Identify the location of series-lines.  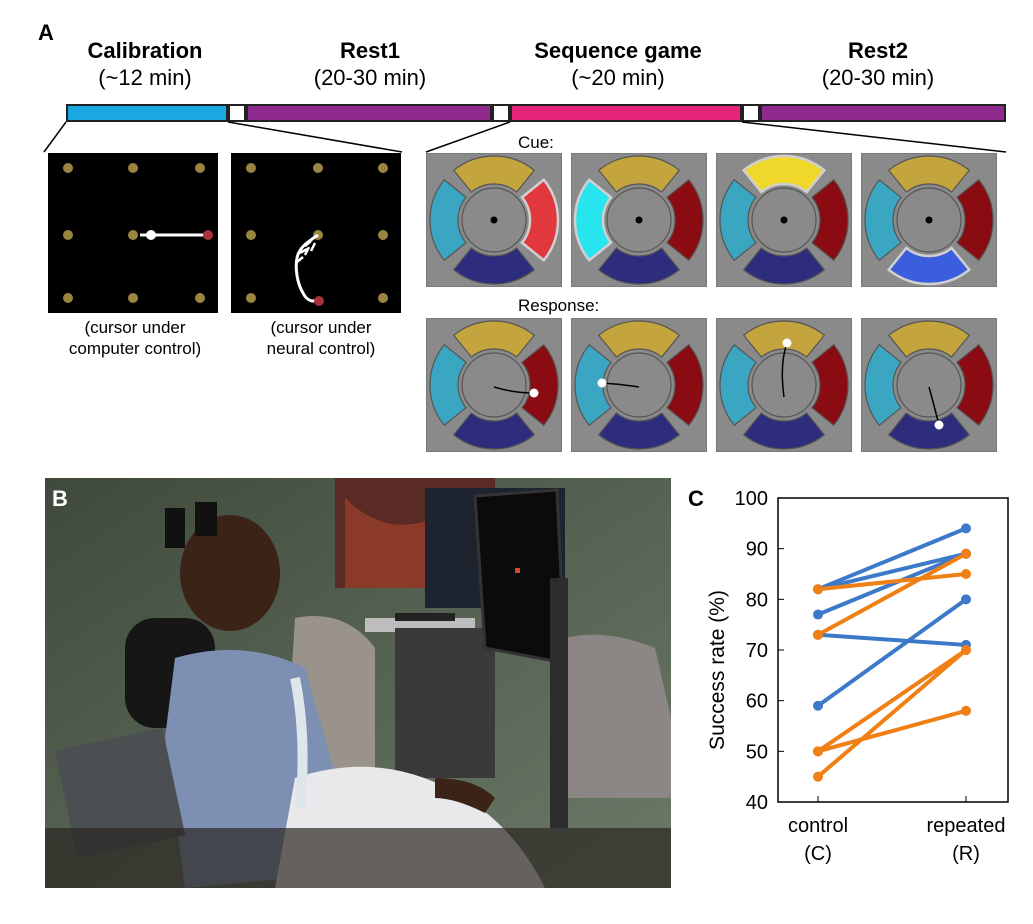
(892, 652).